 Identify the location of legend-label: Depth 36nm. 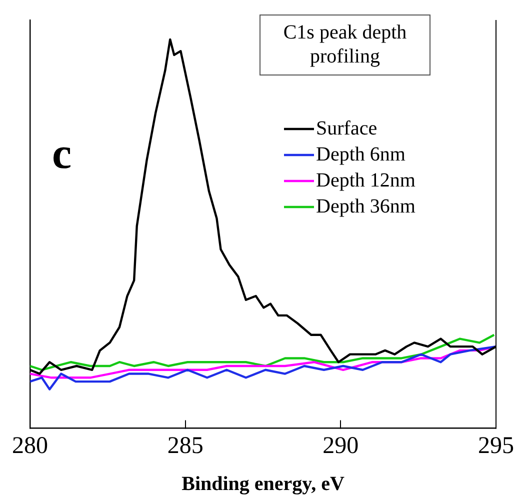
(366, 206).